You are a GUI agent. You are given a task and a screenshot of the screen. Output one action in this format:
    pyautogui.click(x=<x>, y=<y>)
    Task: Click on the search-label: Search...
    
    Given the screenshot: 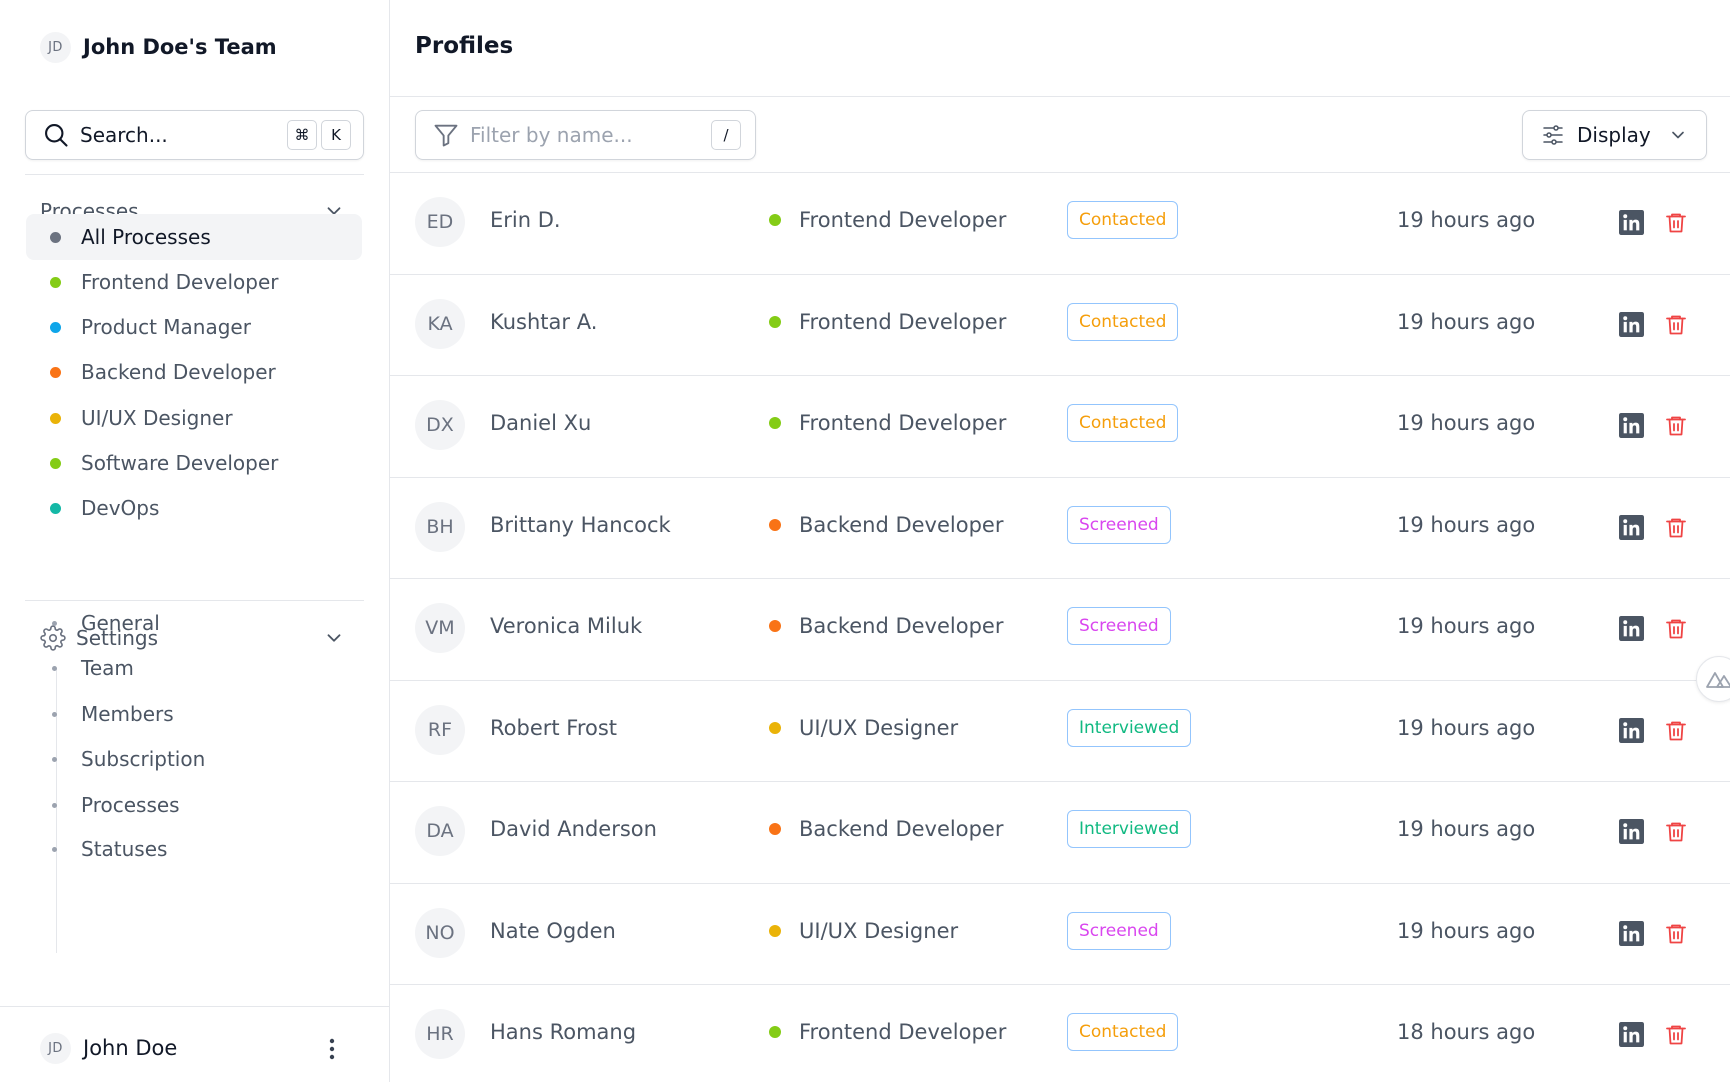 What is the action you would take?
    pyautogui.click(x=124, y=135)
    